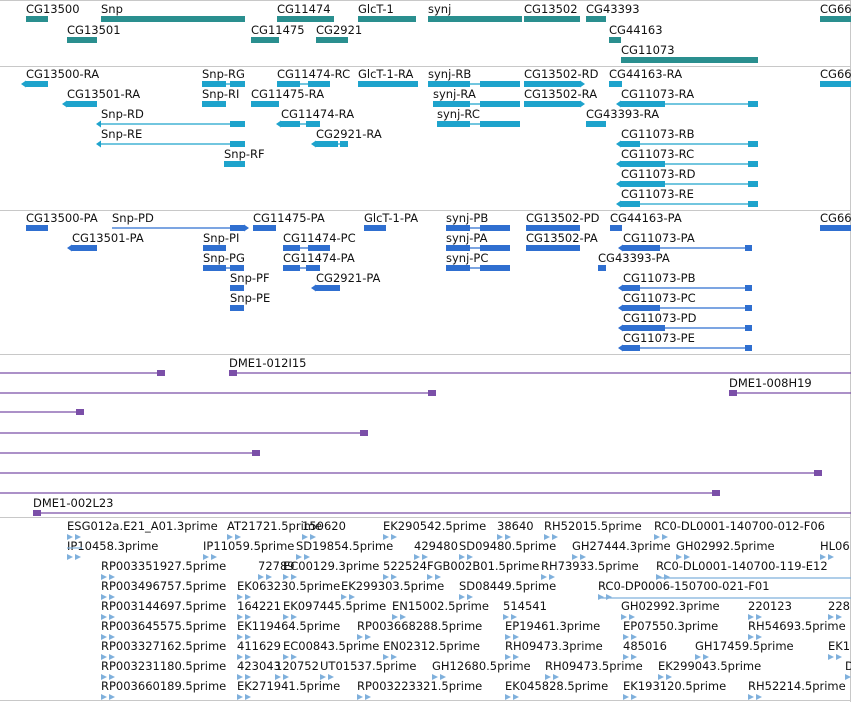 The image size is (851, 702). What do you see at coordinates (540, 366) in the screenshot?
I see `clone-feature-dme1-012i15: DME1-012I15` at bounding box center [540, 366].